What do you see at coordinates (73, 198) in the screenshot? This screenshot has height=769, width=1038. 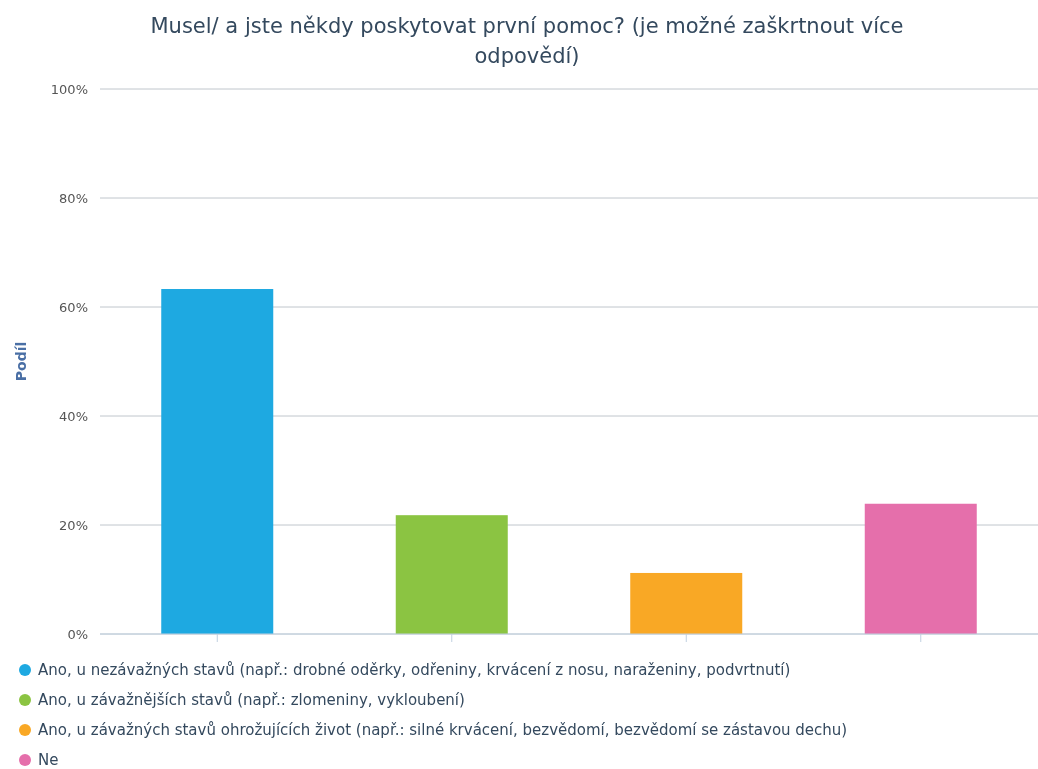 I see `y-tick-label: 80%` at bounding box center [73, 198].